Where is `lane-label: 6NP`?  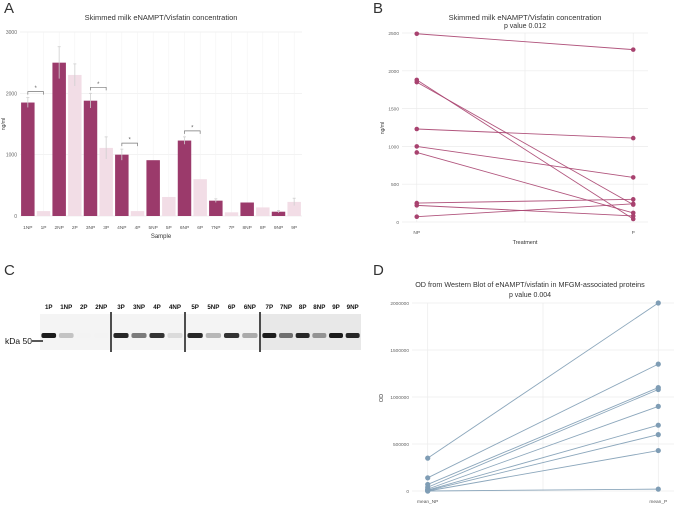 lane-label: 6NP is located at coordinates (250, 307).